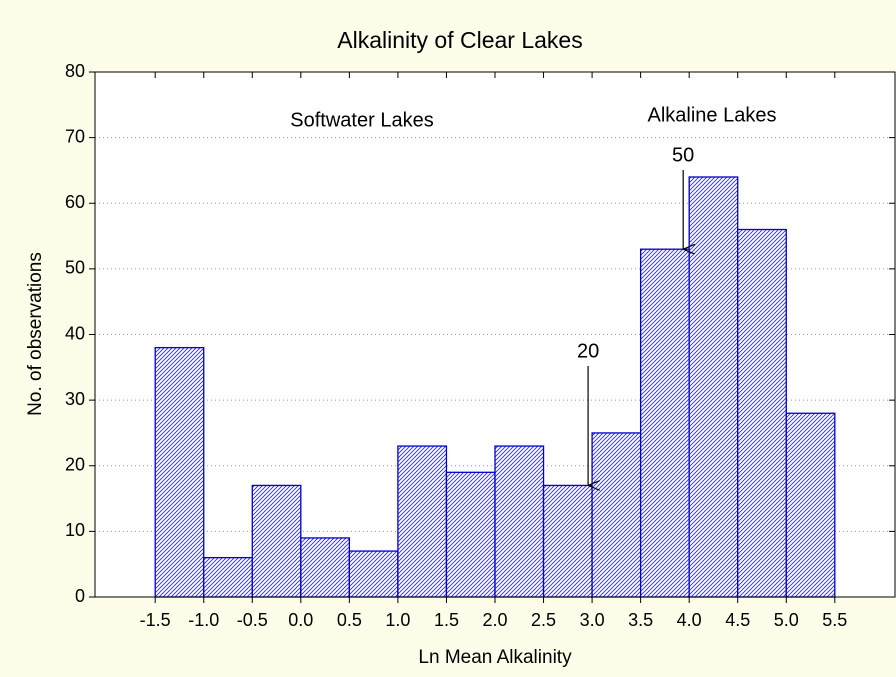 The width and height of the screenshot is (896, 677). I want to click on x-tick-label: -1.5, so click(155, 620).